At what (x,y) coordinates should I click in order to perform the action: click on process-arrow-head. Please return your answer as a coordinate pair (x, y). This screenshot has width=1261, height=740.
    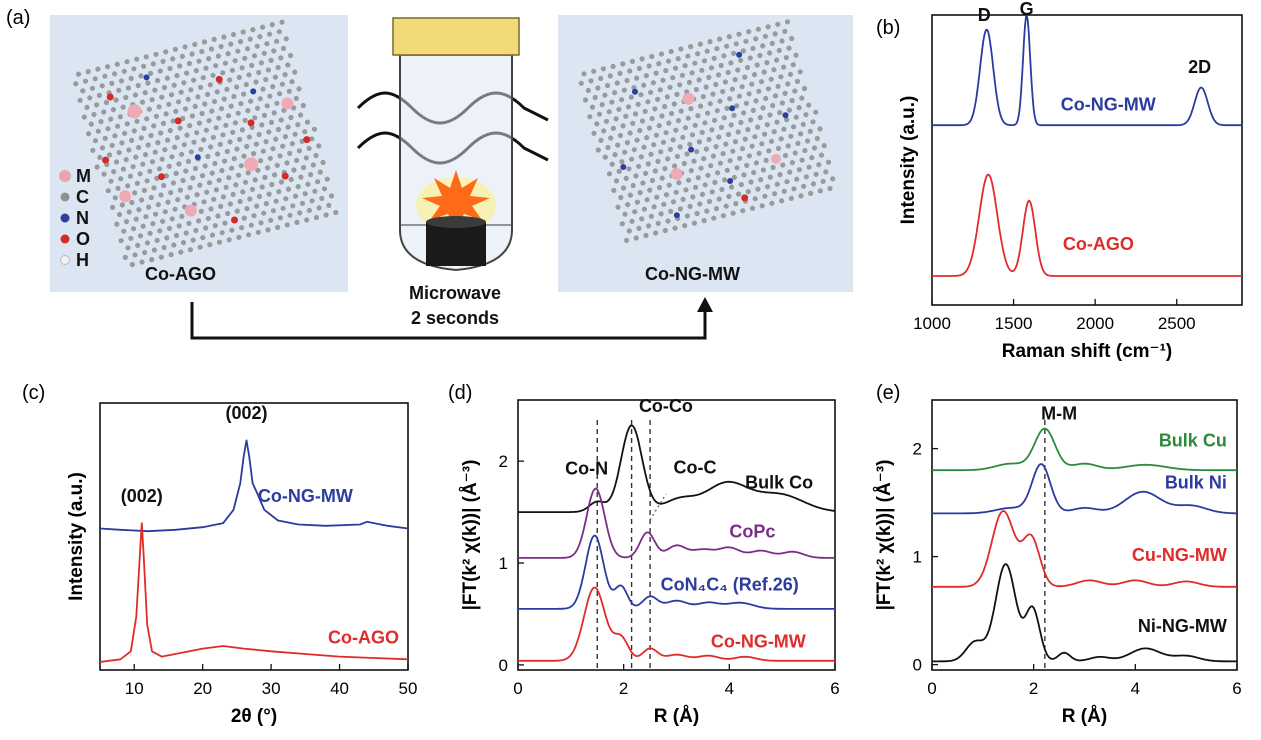
    Looking at the image, I should click on (705, 304).